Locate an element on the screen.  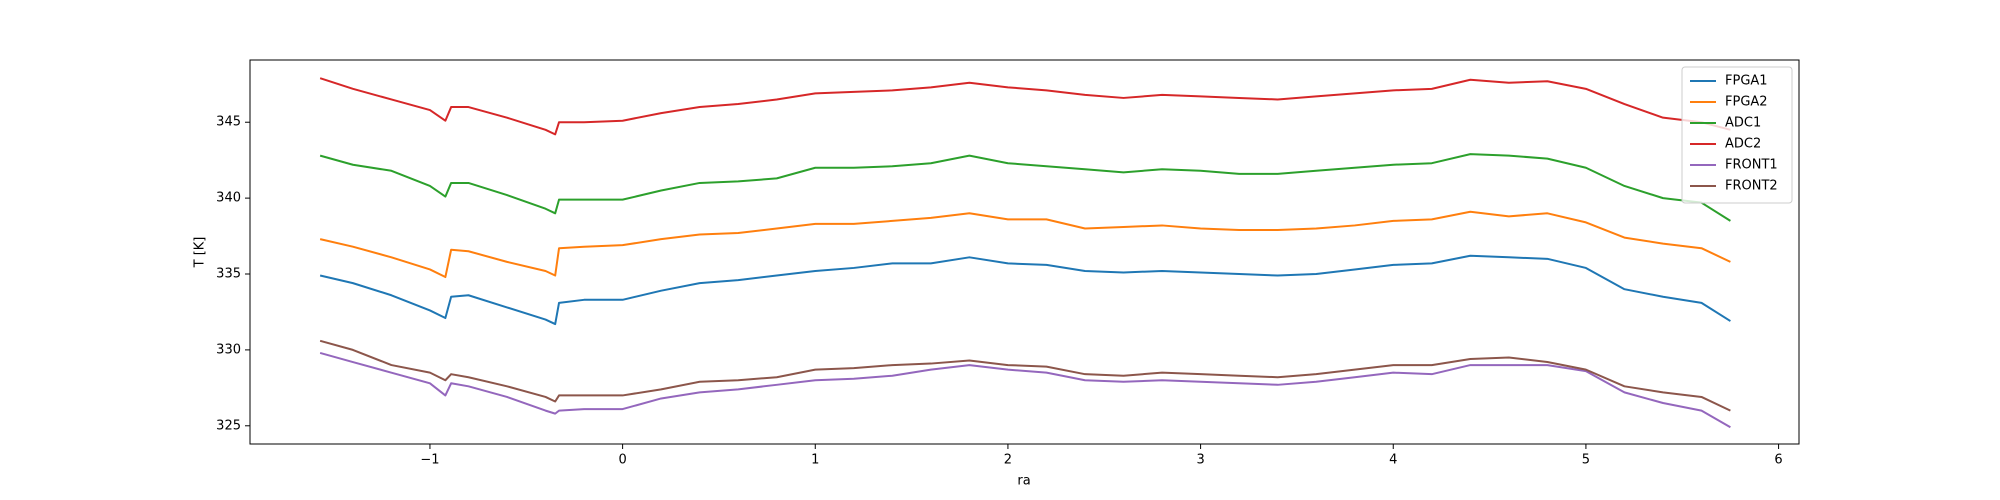
legend-label: FPGA1 is located at coordinates (1746, 81).